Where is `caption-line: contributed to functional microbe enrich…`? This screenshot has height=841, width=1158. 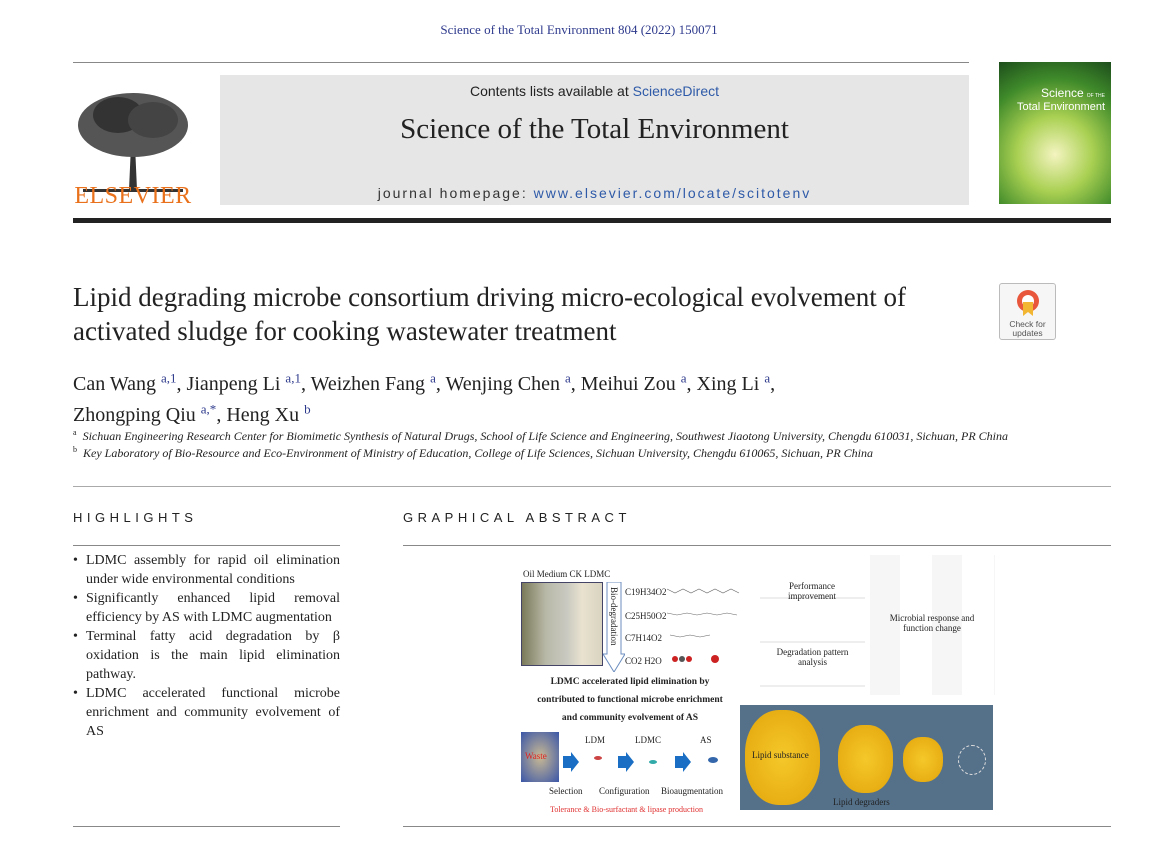
caption-line: contributed to functional microbe enrich… is located at coordinates (630, 700).